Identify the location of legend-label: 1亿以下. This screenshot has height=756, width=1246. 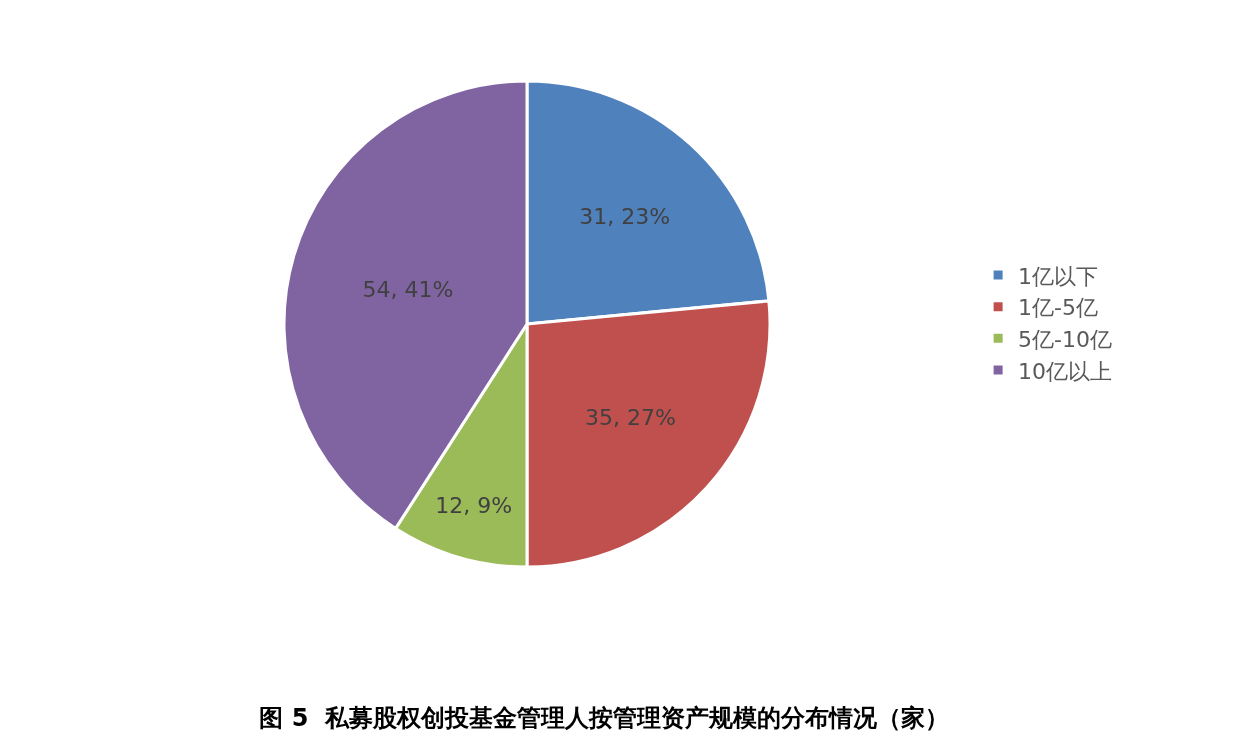
(1058, 276).